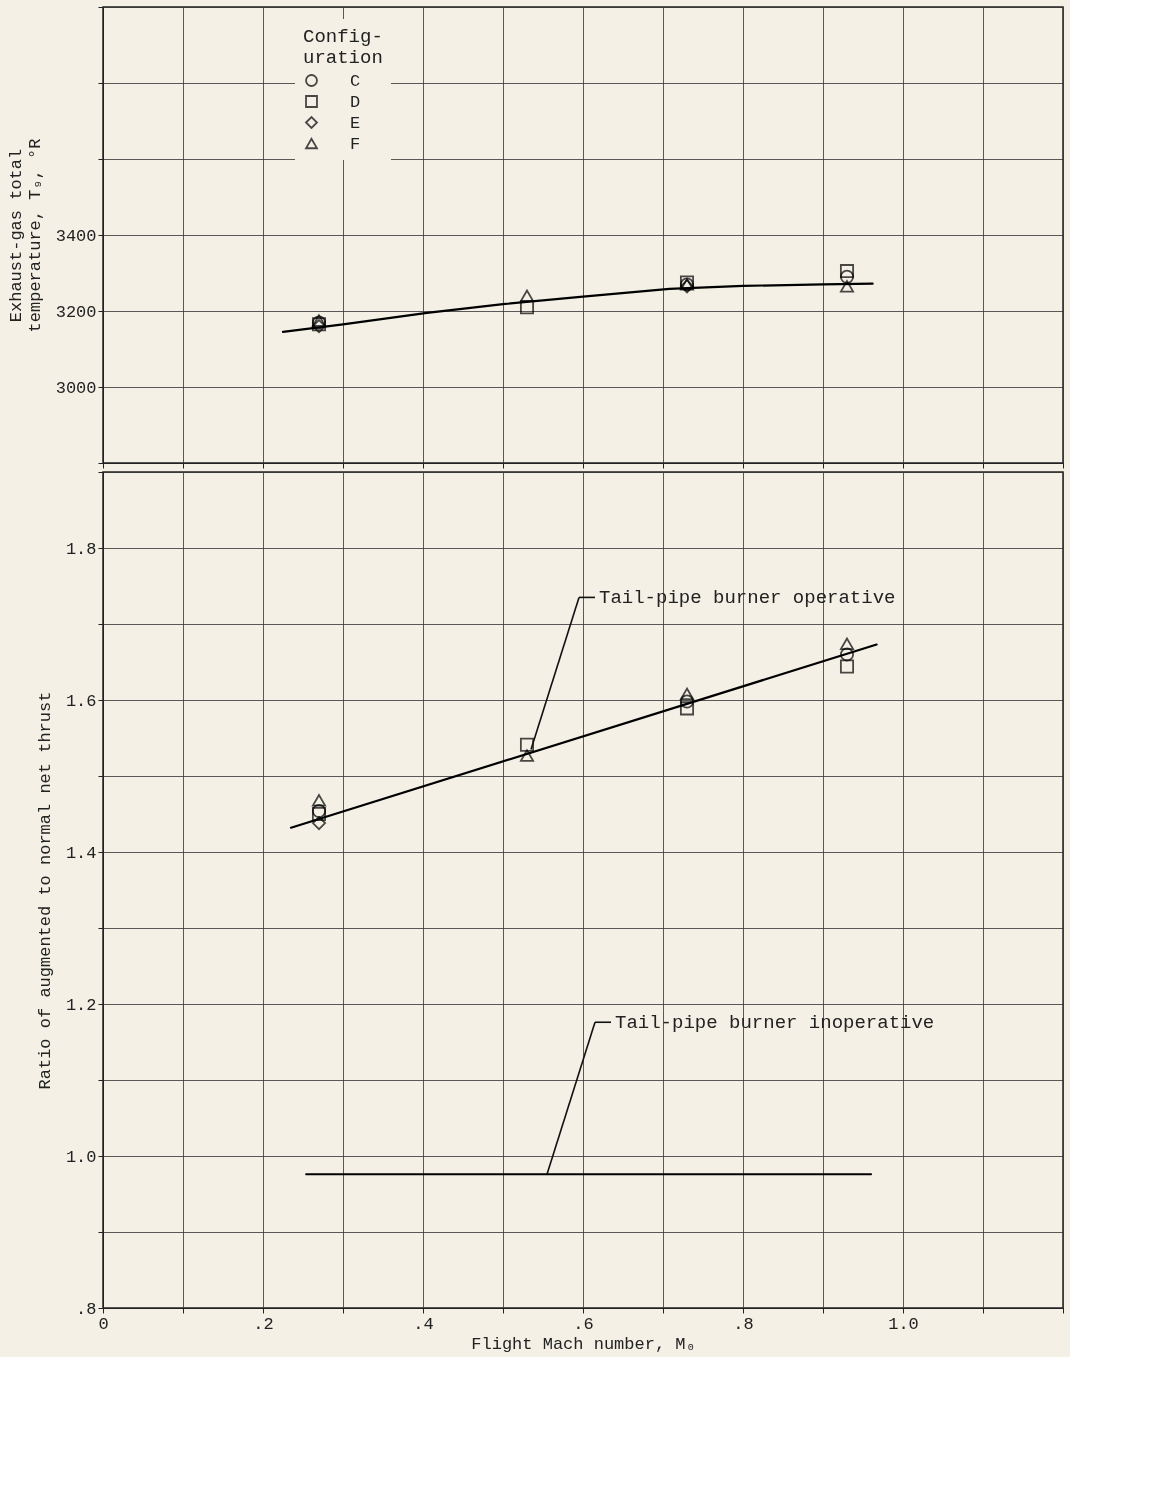 The height and width of the screenshot is (1497, 1162). What do you see at coordinates (903, 1324) in the screenshot?
I see `x-tick-label: 1.0` at bounding box center [903, 1324].